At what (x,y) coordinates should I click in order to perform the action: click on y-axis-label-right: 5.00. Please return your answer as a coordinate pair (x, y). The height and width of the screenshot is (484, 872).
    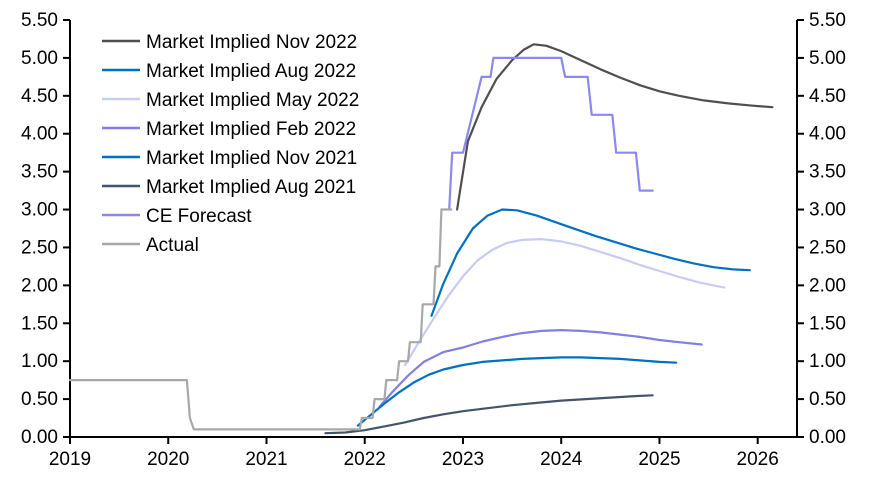
    Looking at the image, I should click on (827, 58).